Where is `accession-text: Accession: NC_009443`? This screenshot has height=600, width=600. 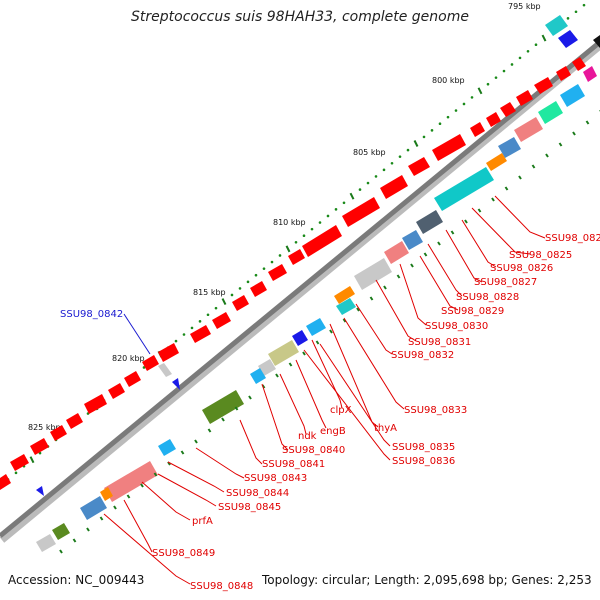 accession-text: Accession: NC_009443 is located at coordinates (76, 580).